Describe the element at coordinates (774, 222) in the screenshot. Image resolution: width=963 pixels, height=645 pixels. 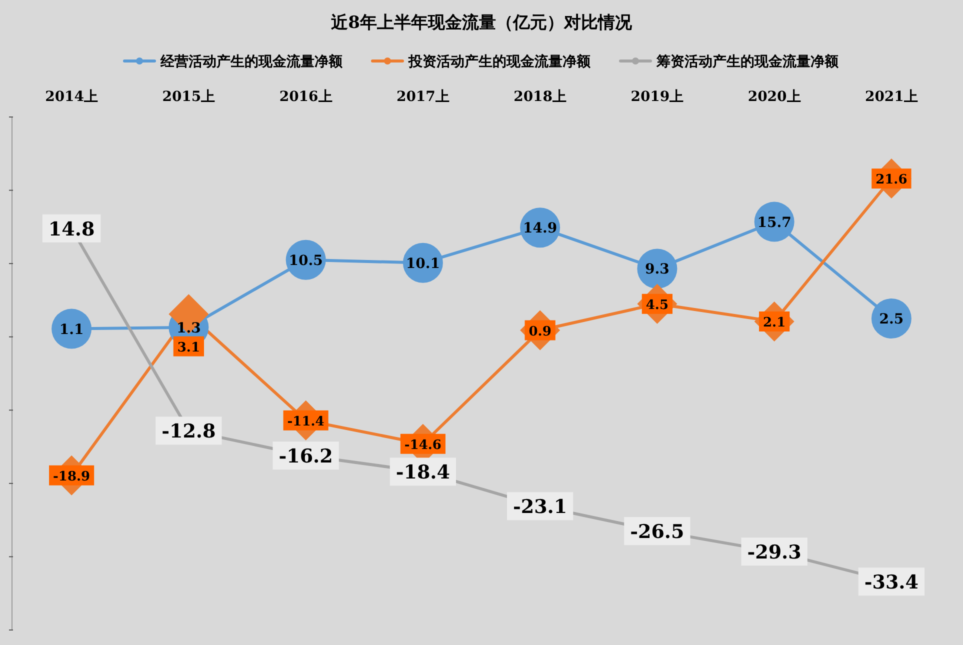
I see `data-label: 15.7` at that location.